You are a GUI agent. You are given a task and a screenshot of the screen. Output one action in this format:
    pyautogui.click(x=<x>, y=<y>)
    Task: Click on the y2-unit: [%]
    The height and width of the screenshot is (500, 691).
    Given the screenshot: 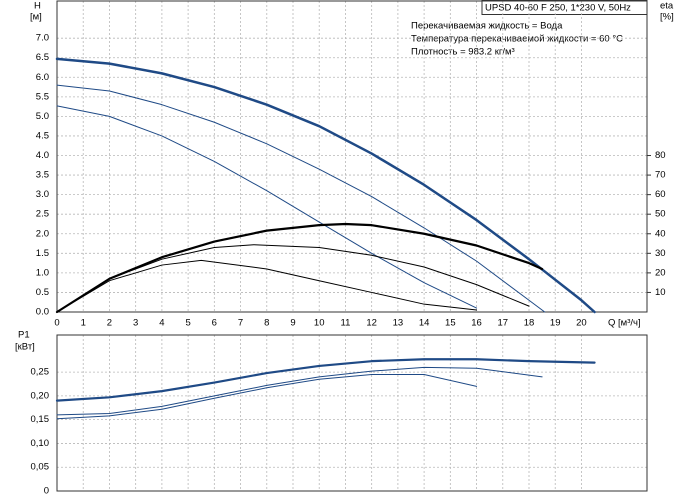 What is the action you would take?
    pyautogui.click(x=667, y=17)
    